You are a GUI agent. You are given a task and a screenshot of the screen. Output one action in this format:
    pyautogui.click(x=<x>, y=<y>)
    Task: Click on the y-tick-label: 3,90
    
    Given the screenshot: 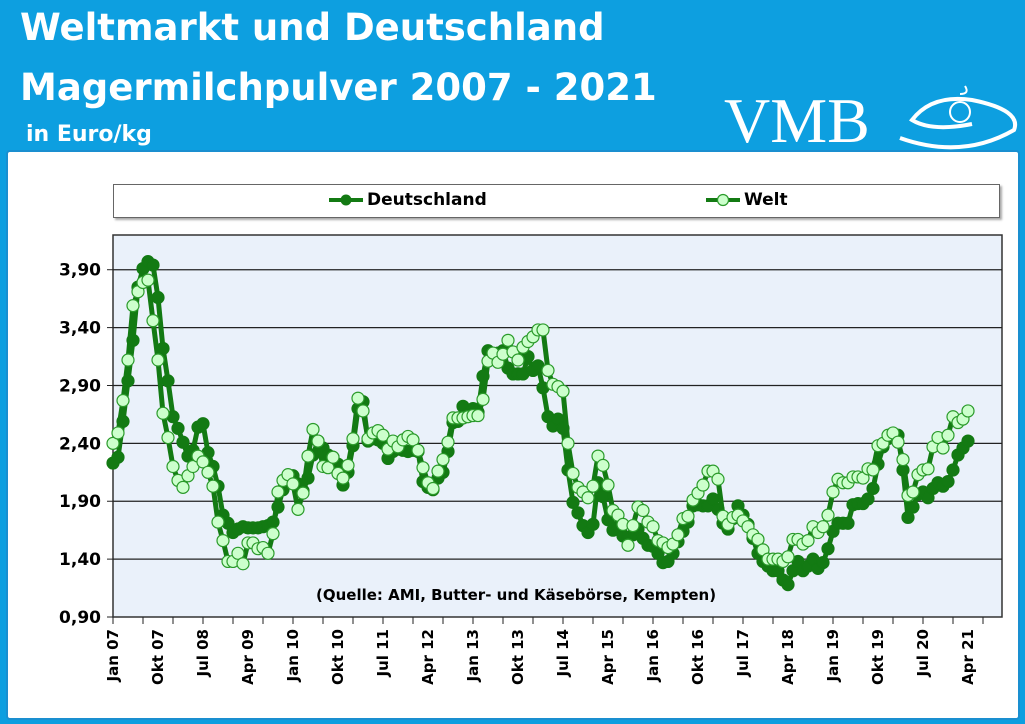 What is the action you would take?
    pyautogui.click(x=80, y=271)
    